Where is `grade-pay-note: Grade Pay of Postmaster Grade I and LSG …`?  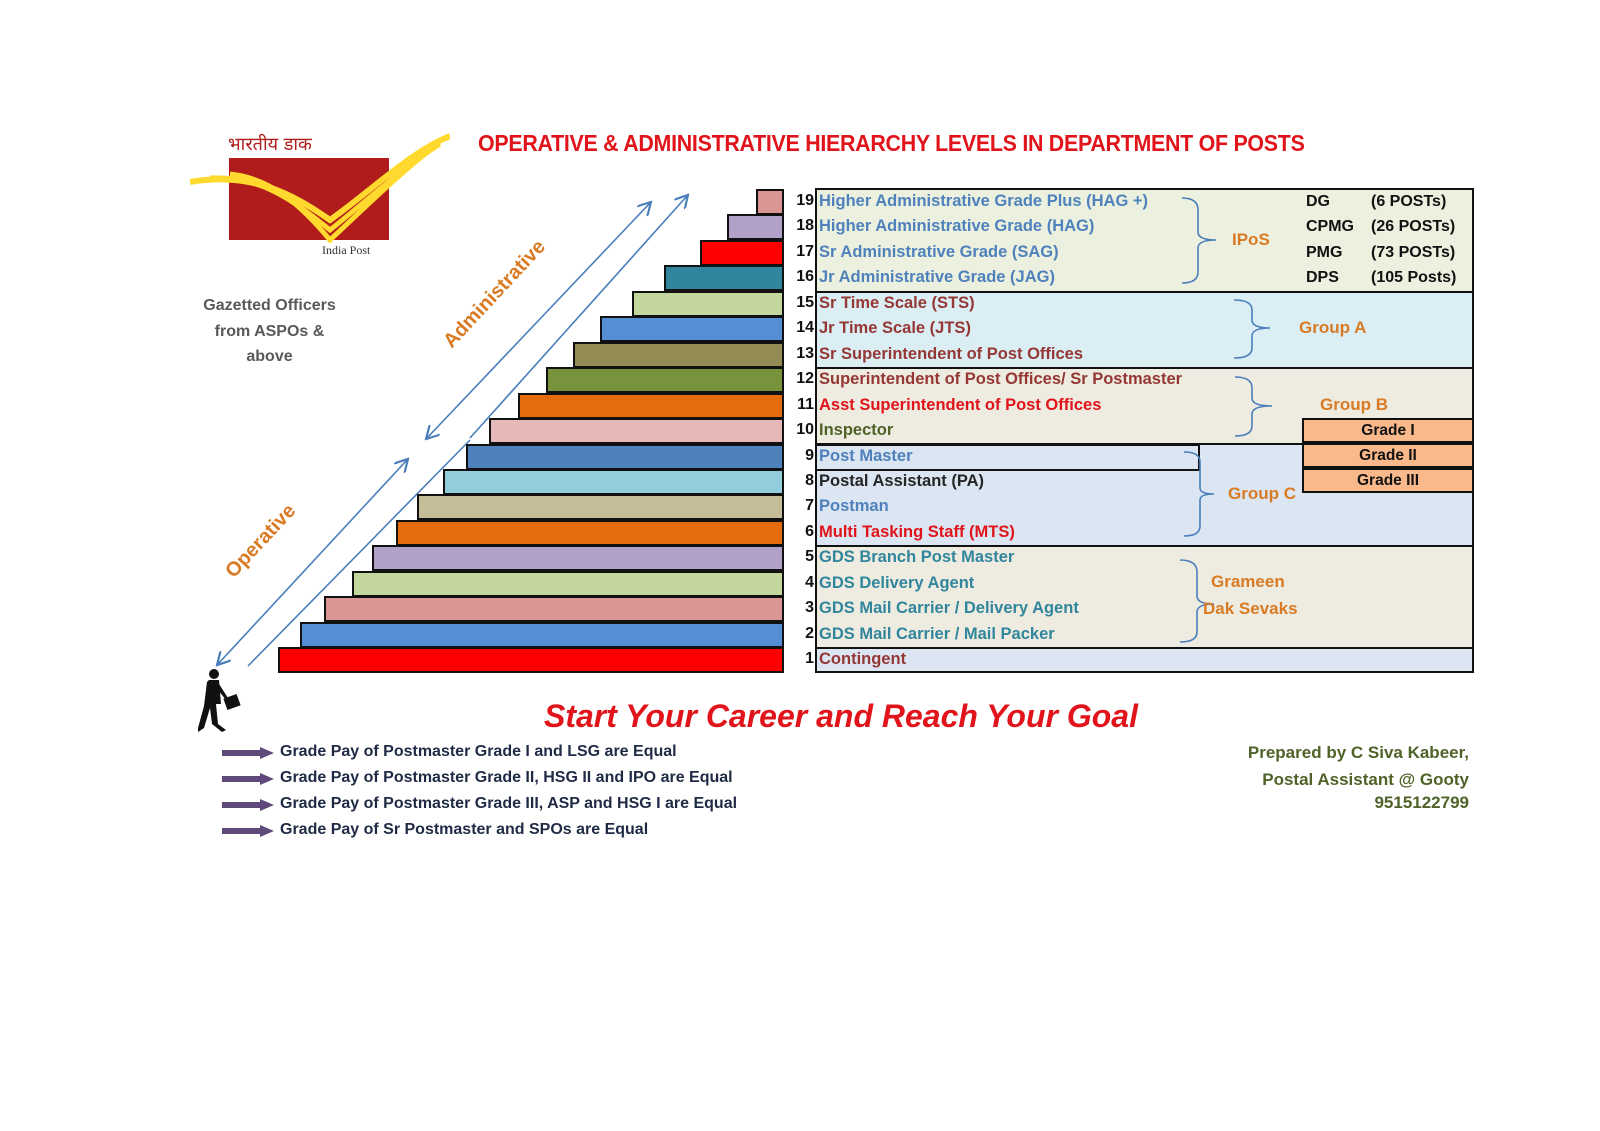 grade-pay-note: Grade Pay of Postmaster Grade I and LSG … is located at coordinates (478, 751).